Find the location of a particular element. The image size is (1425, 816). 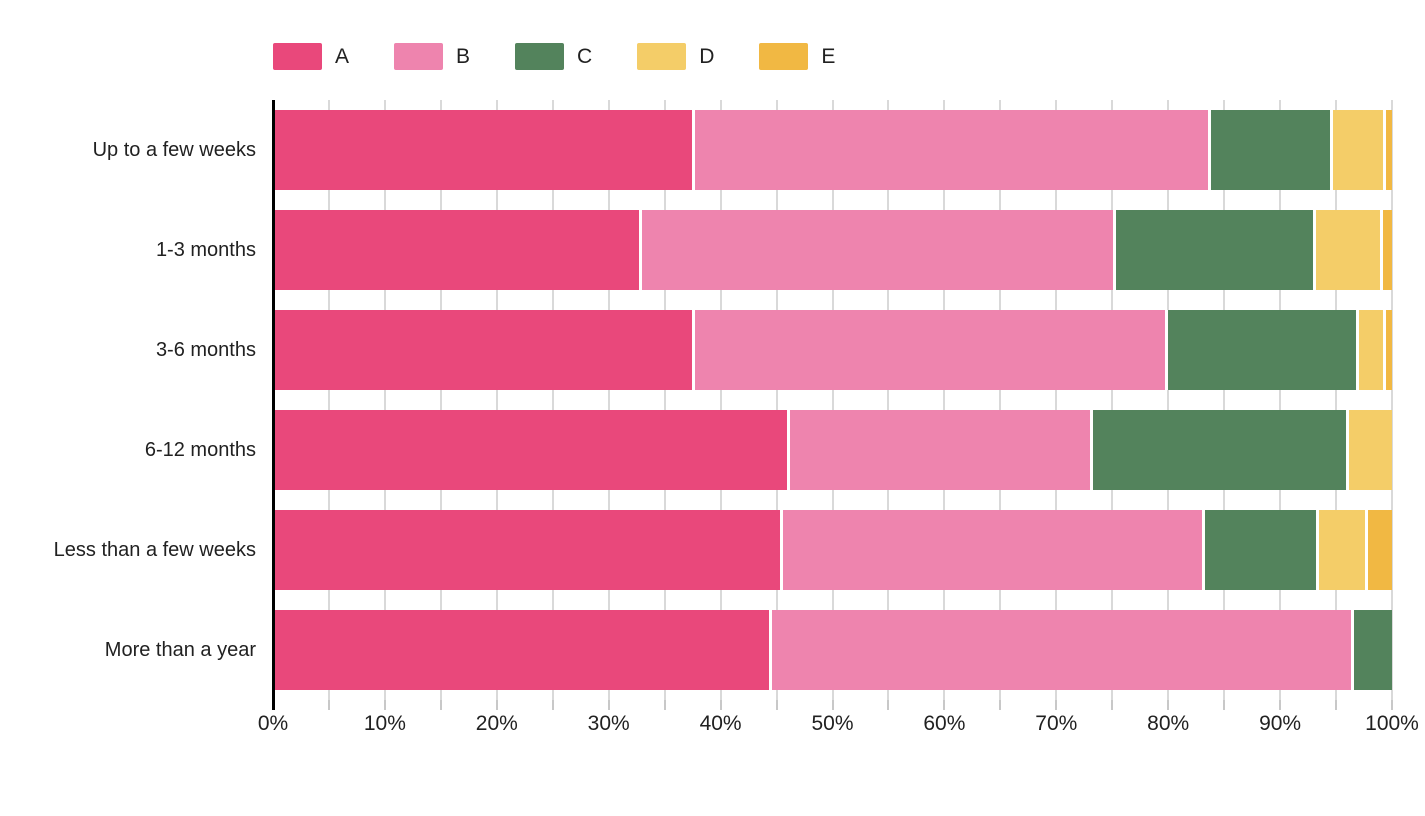

category-label: Less than a few weeks is located at coordinates (154, 549).